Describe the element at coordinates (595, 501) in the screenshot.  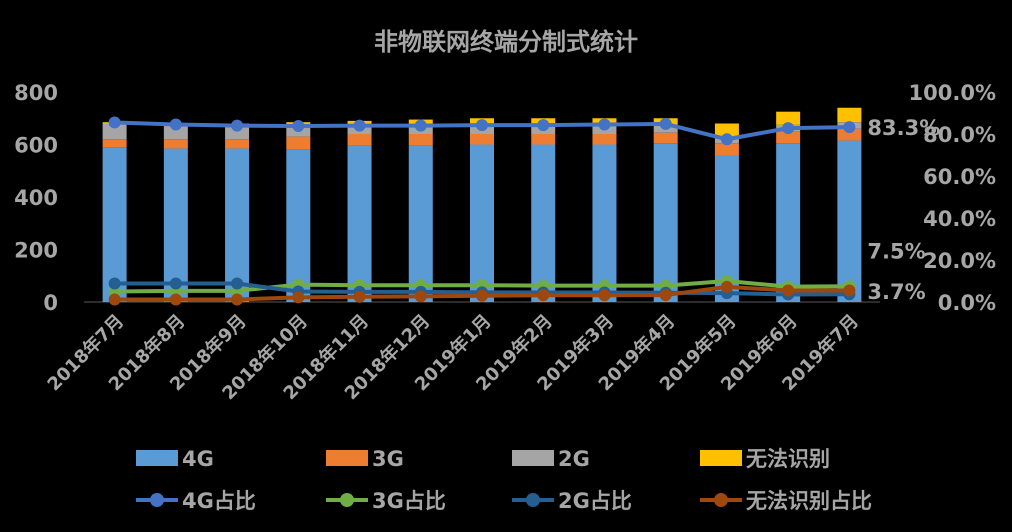
I see `legend-label-2g占比: 2G占比` at that location.